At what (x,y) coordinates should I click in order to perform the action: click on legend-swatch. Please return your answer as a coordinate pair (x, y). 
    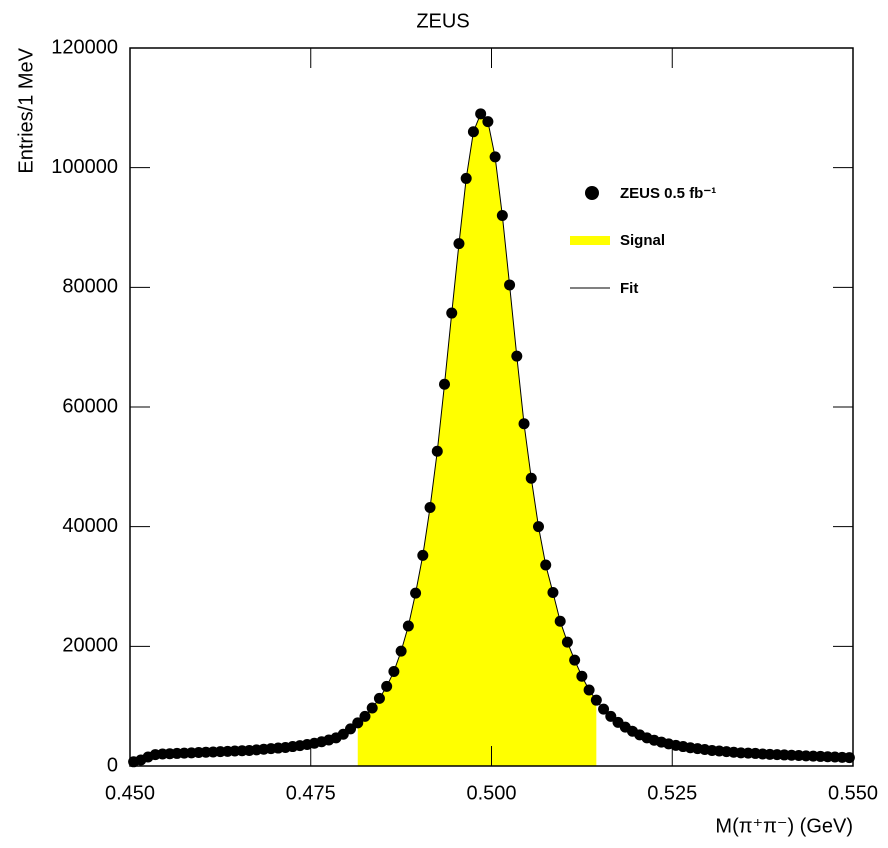
    Looking at the image, I should click on (590, 240).